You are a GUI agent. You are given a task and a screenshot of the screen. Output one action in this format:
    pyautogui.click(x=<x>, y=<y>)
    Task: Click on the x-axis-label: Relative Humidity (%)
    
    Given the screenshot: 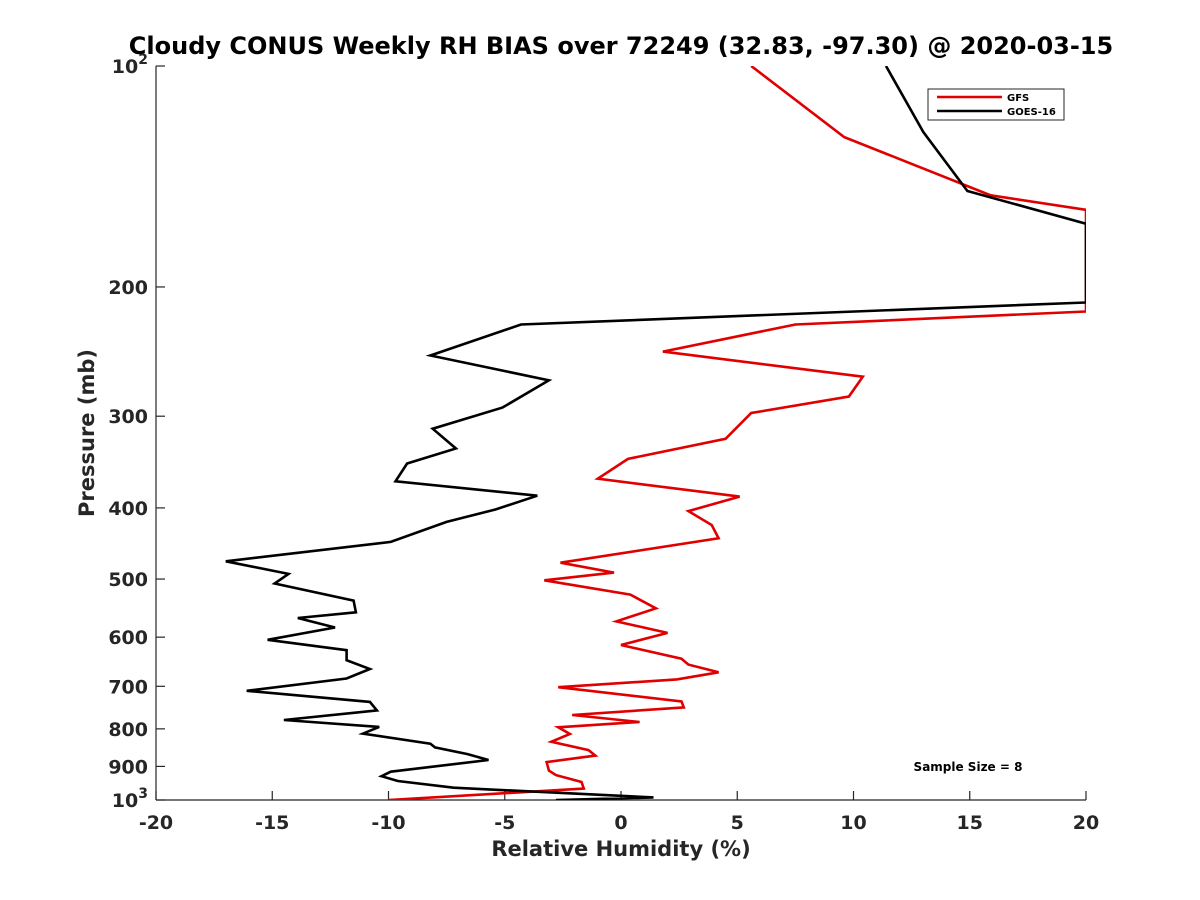 What is the action you would take?
    pyautogui.click(x=620, y=849)
    